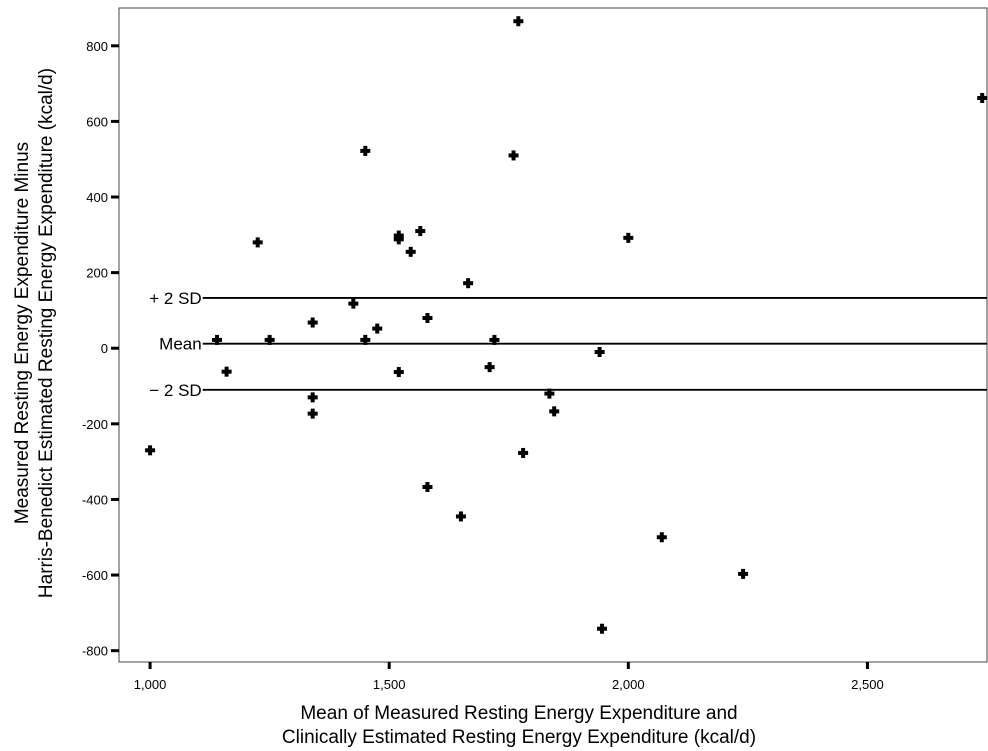 The width and height of the screenshot is (988, 751). What do you see at coordinates (97, 46) in the screenshot?
I see `y-tick-label: 800` at bounding box center [97, 46].